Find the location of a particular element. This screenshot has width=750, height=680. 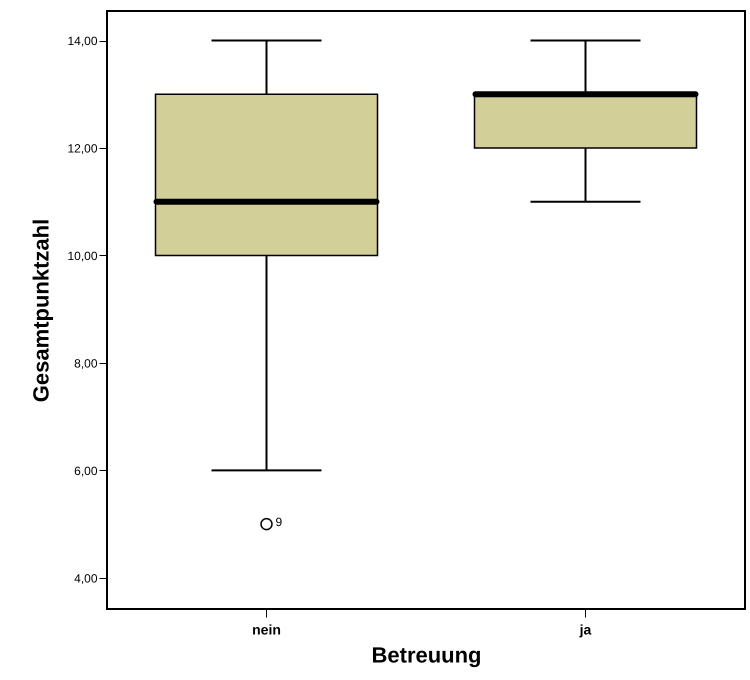

x-axis-title: Betreuung is located at coordinates (427, 655).